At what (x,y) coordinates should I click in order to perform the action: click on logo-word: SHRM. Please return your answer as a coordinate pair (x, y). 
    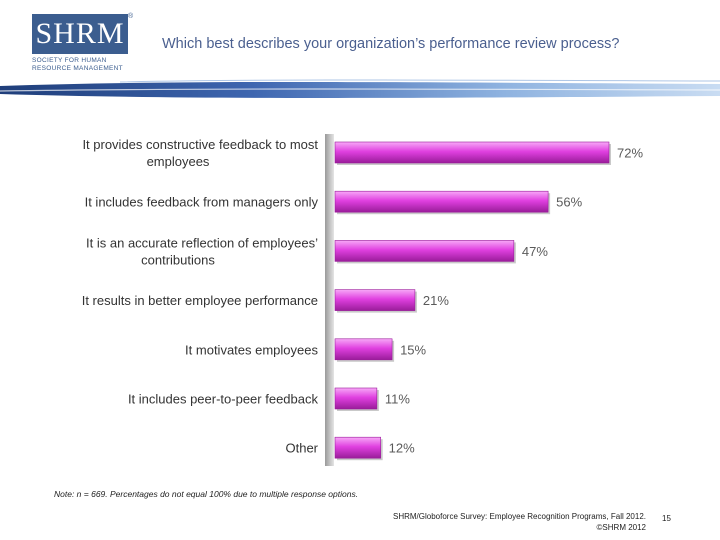
    Looking at the image, I should click on (80, 33).